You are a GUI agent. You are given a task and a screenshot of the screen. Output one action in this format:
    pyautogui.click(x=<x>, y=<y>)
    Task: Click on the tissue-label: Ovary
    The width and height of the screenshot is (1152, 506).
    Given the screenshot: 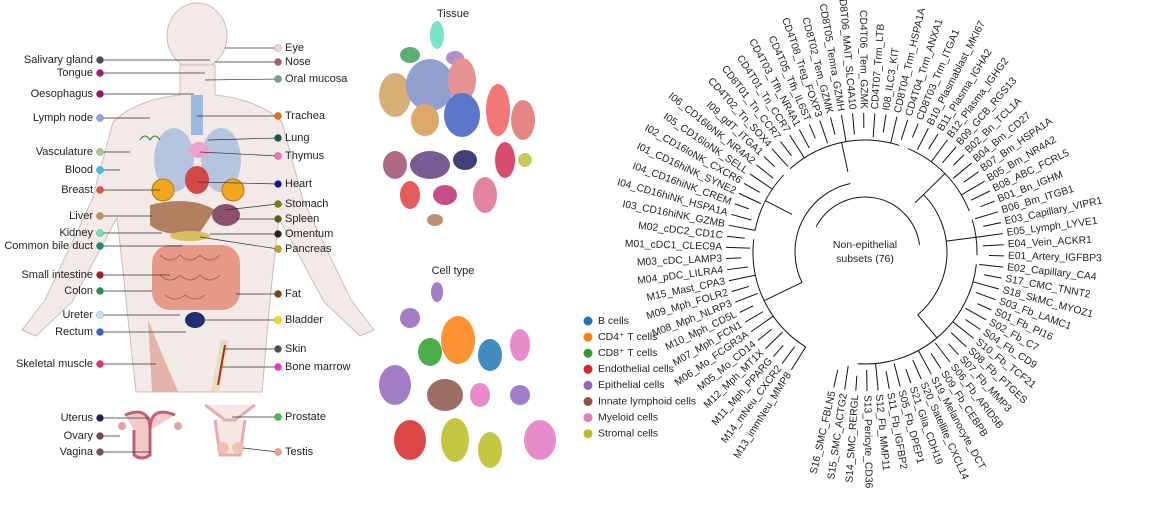 What is the action you would take?
    pyautogui.click(x=79, y=436)
    